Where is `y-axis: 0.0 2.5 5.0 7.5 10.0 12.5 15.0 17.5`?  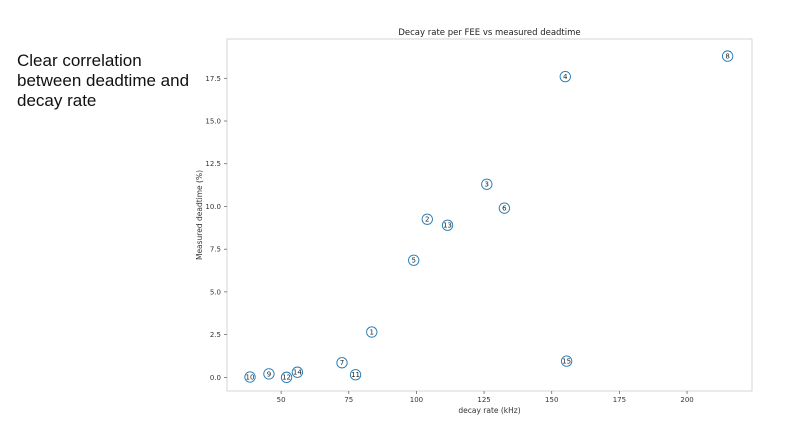
y-axis: 0.0 2.5 5.0 7.5 10.0 12.5 15.0 17.5 is located at coordinates (216, 228).